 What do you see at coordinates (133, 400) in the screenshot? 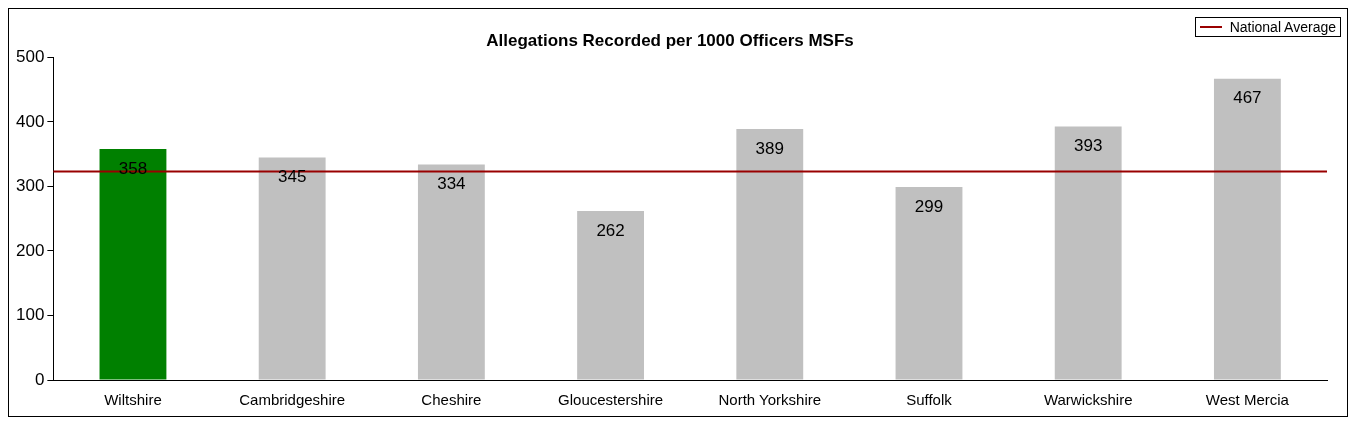
I see `x-tick-label: Wiltshire` at bounding box center [133, 400].